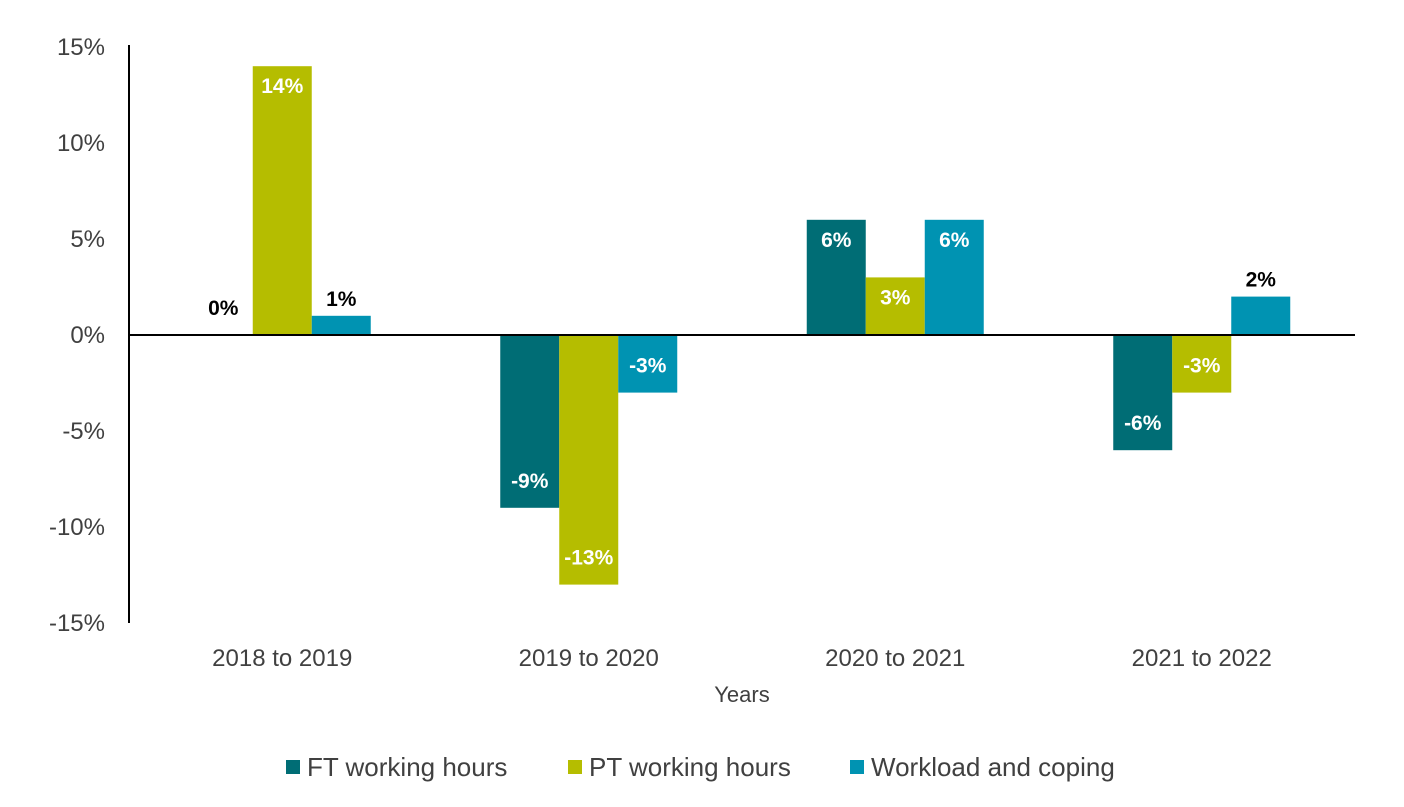  I want to click on x-tick-label: 2021 to 2022, so click(1202, 658).